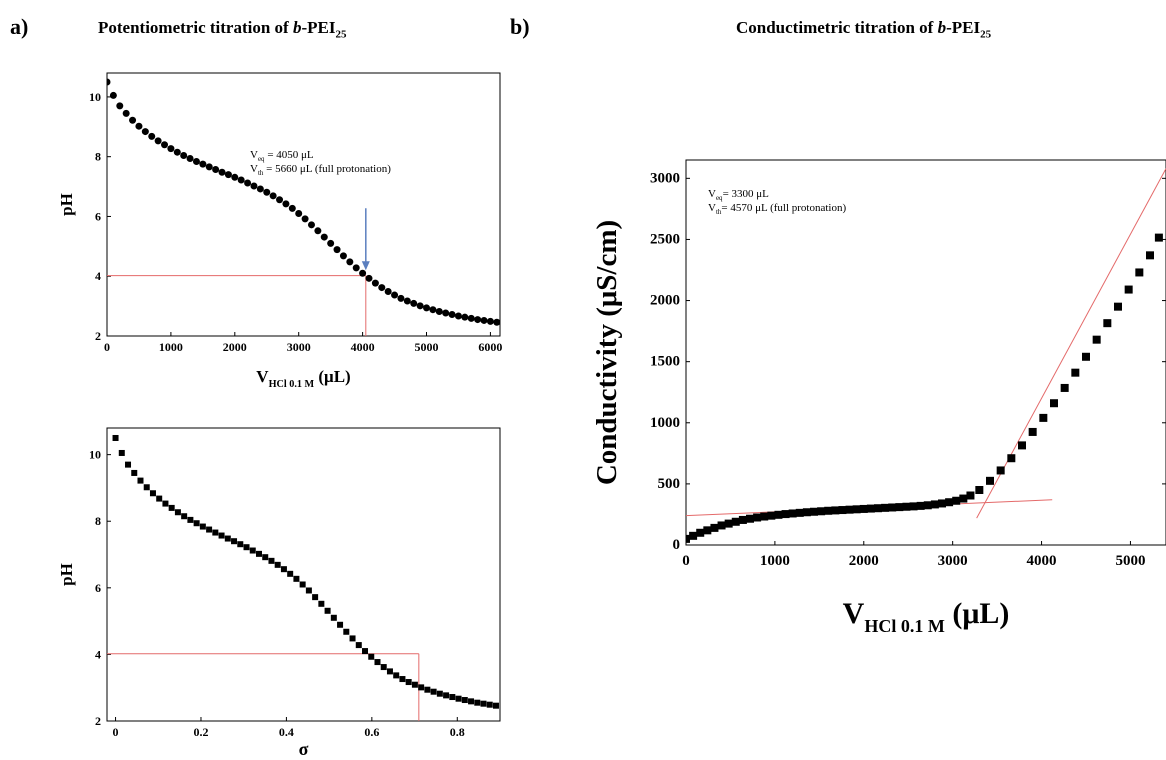 The width and height of the screenshot is (1166, 760). Describe the element at coordinates (457, 732) in the screenshot. I see `x-tick-label: 0.8` at that location.